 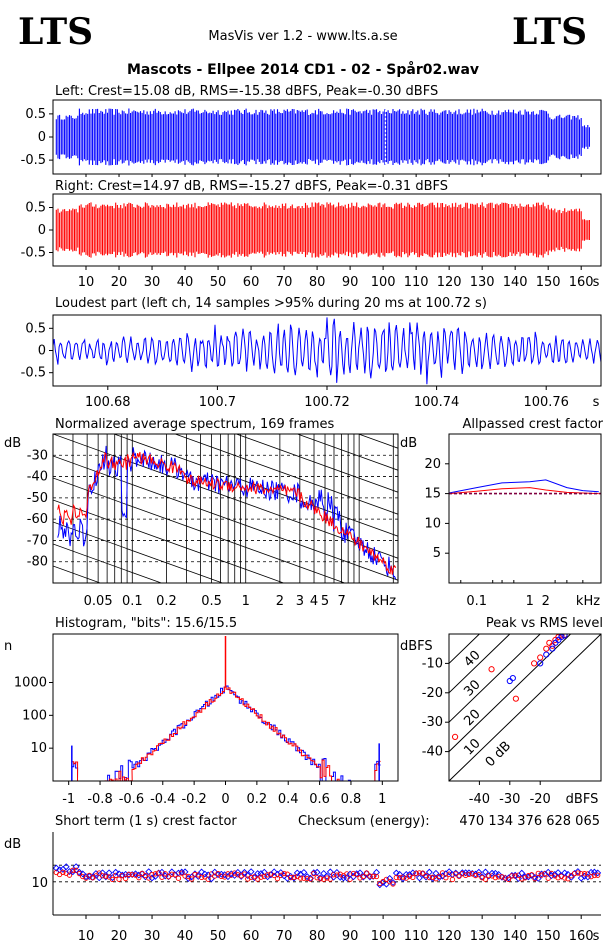 I want to click on spectrum-xtick-label: 4, so click(x=314, y=601).